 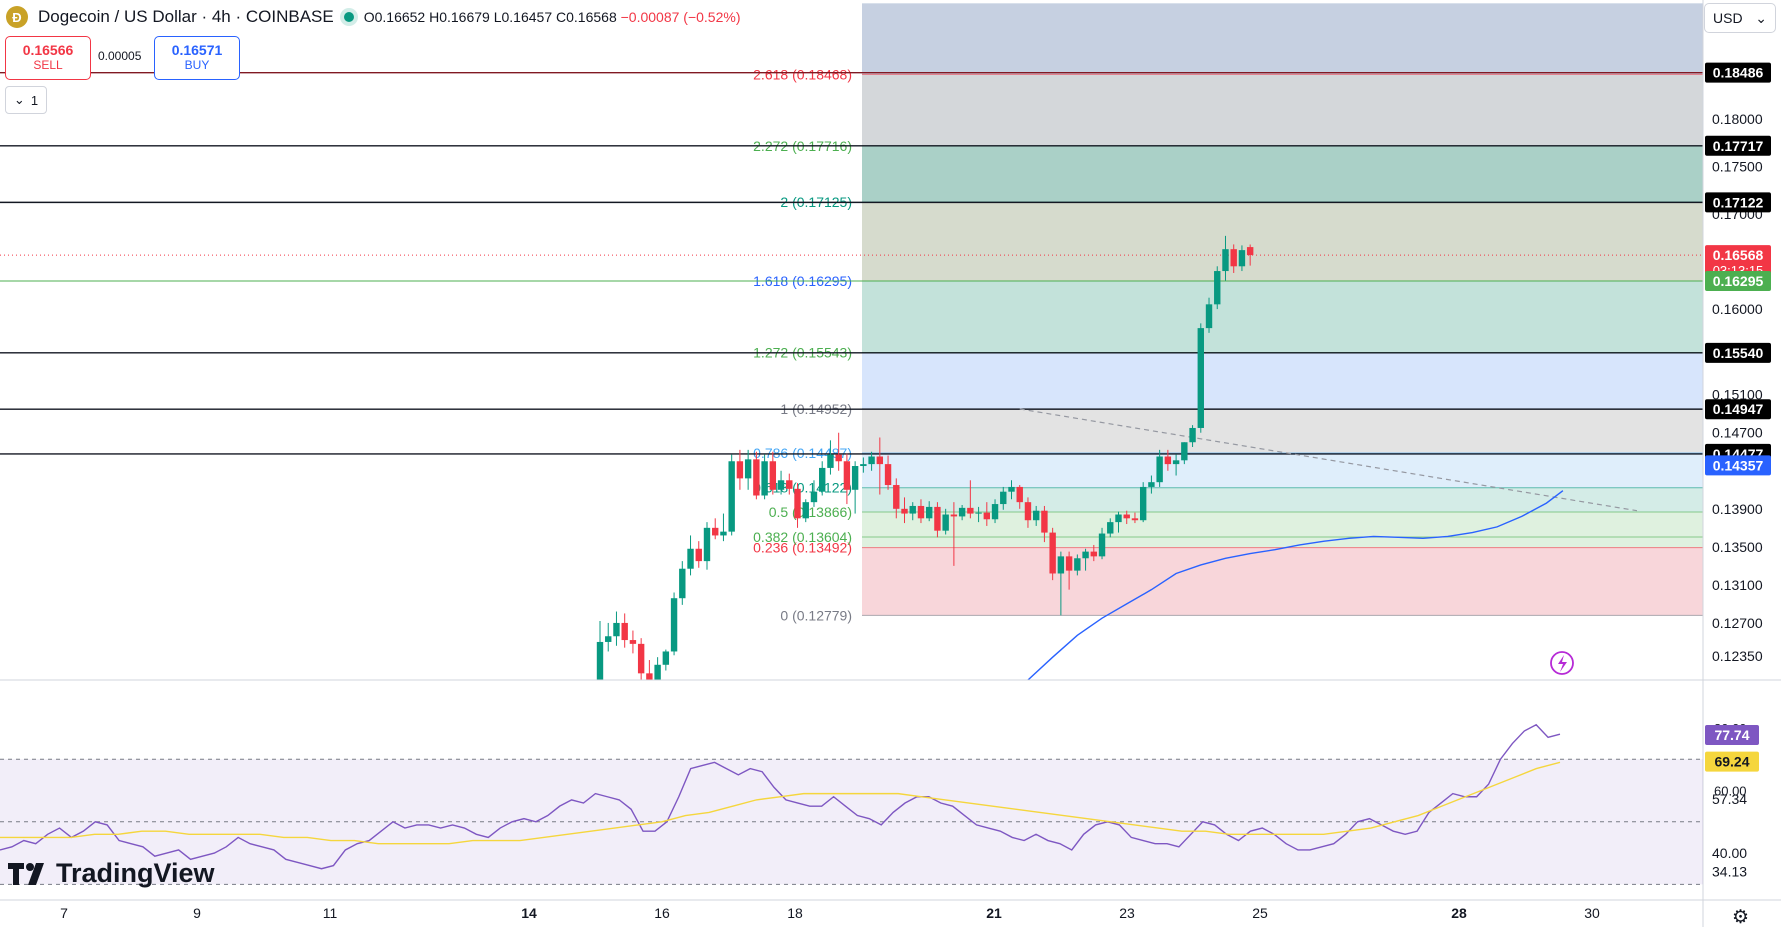 I want to click on rsi-value-text: 77.74, so click(x=1731, y=735).